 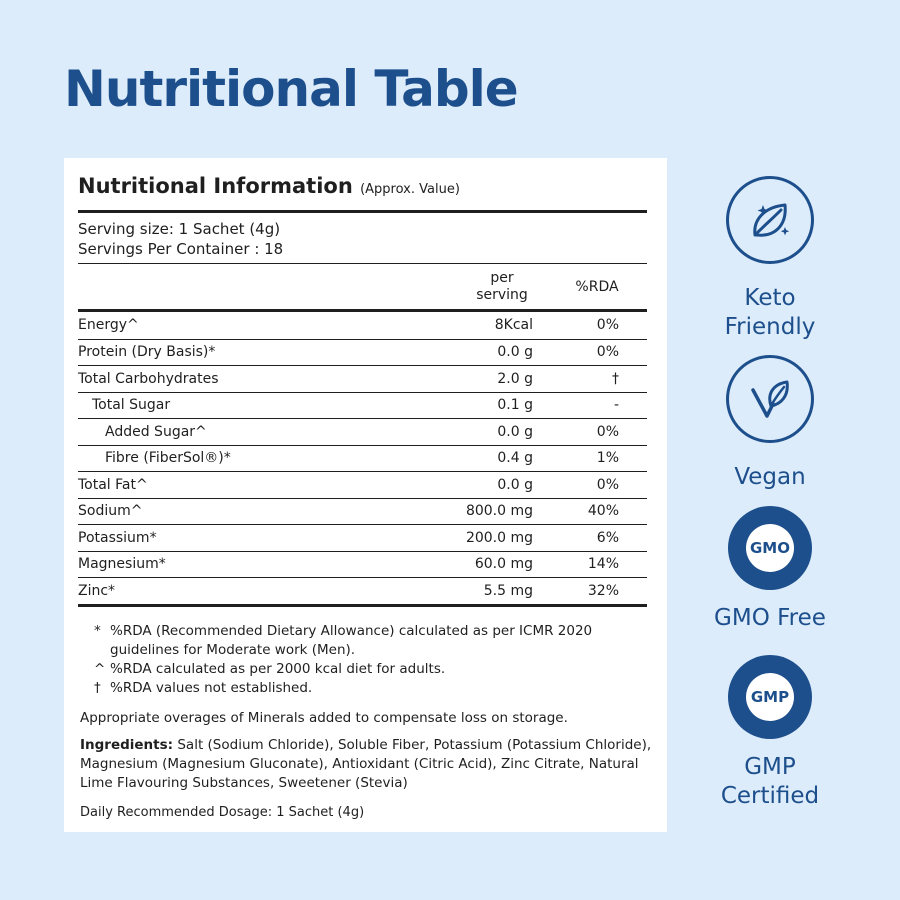 I want to click on nutrient-rda: 14%, so click(x=603, y=564).